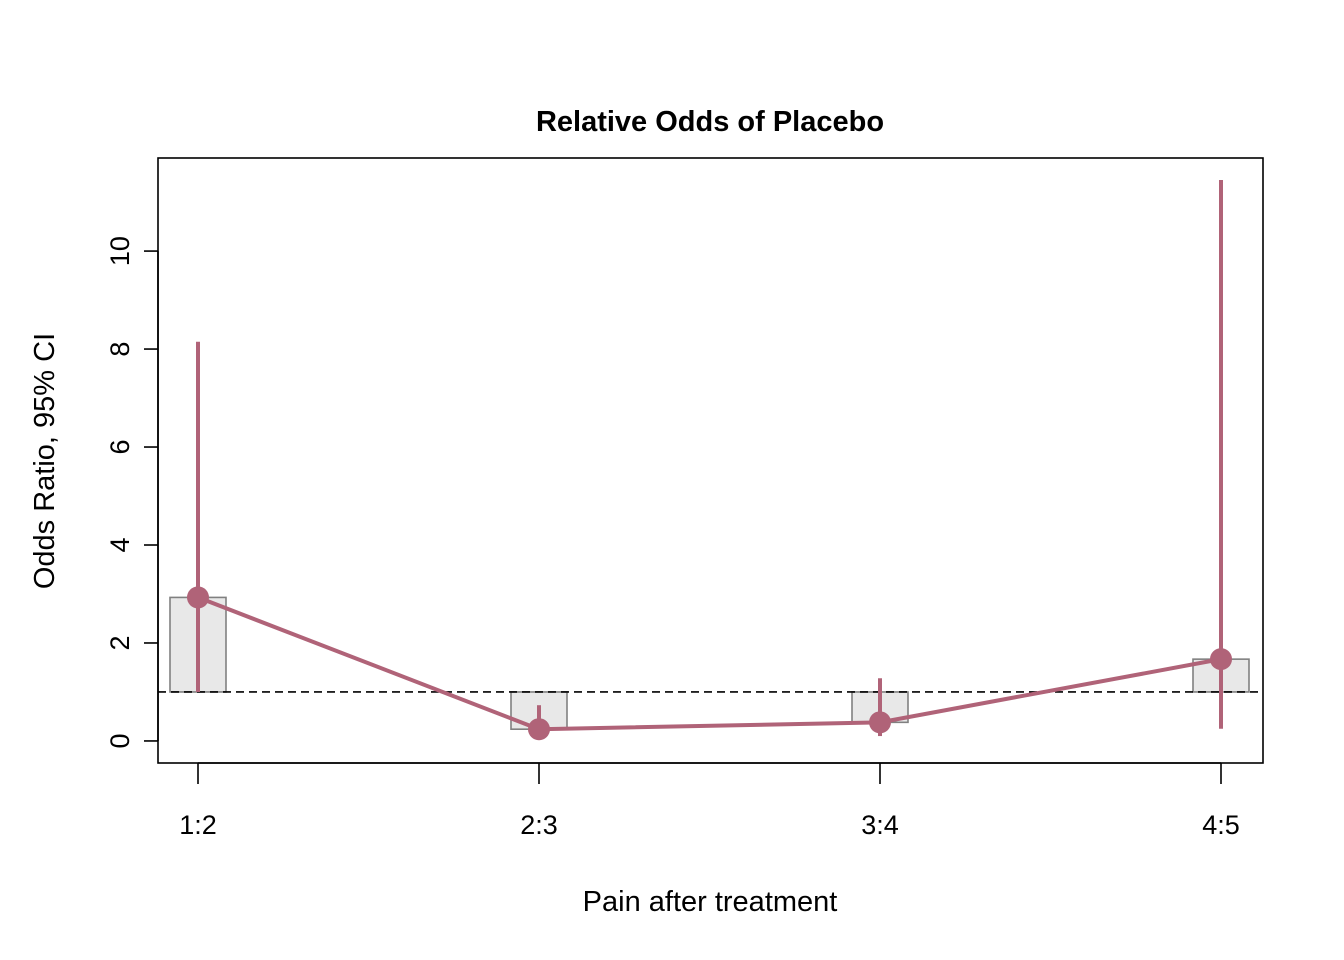 This screenshot has height=960, width=1344. I want to click on x-tick-label: 4:5, so click(1221, 825).